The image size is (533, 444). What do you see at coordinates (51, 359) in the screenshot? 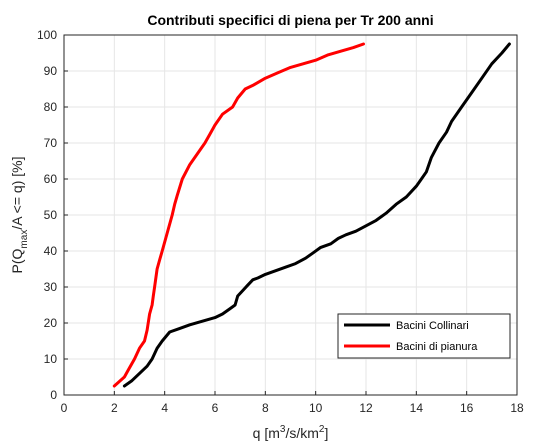
I see `y-tick-label: 10` at bounding box center [51, 359].